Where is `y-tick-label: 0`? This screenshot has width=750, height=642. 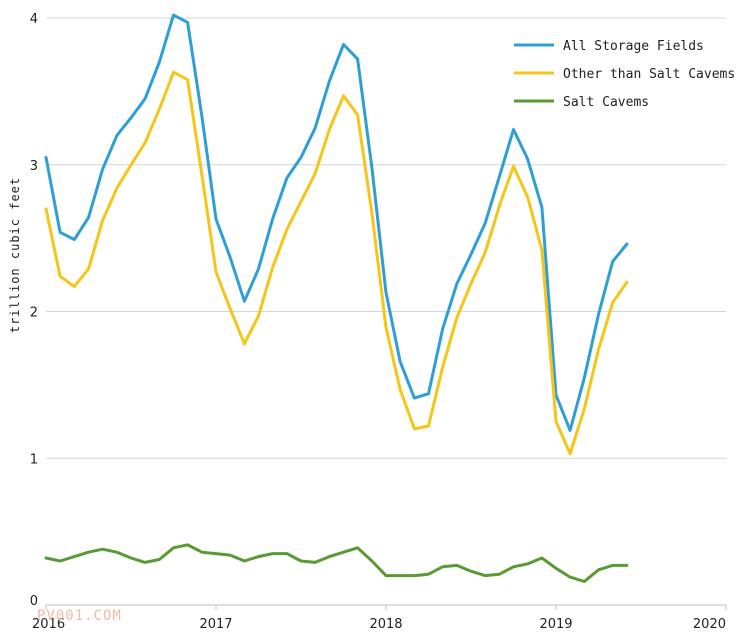 y-tick-label: 0 is located at coordinates (34, 601).